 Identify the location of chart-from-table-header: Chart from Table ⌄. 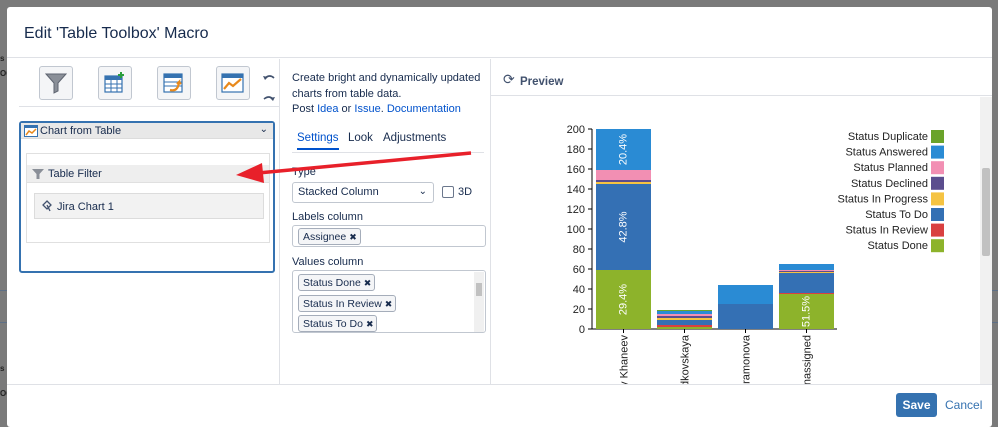
(147, 131).